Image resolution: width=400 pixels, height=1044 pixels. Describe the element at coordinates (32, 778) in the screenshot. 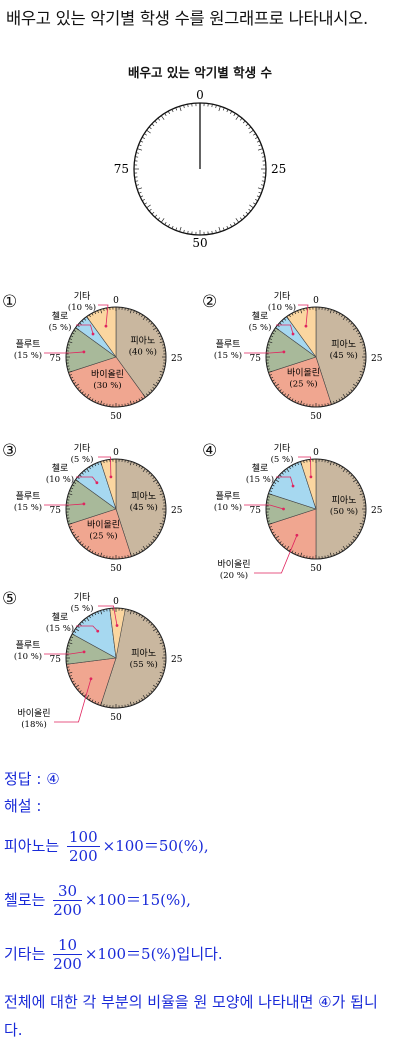

I see `answer-line: 정답 : ④` at that location.